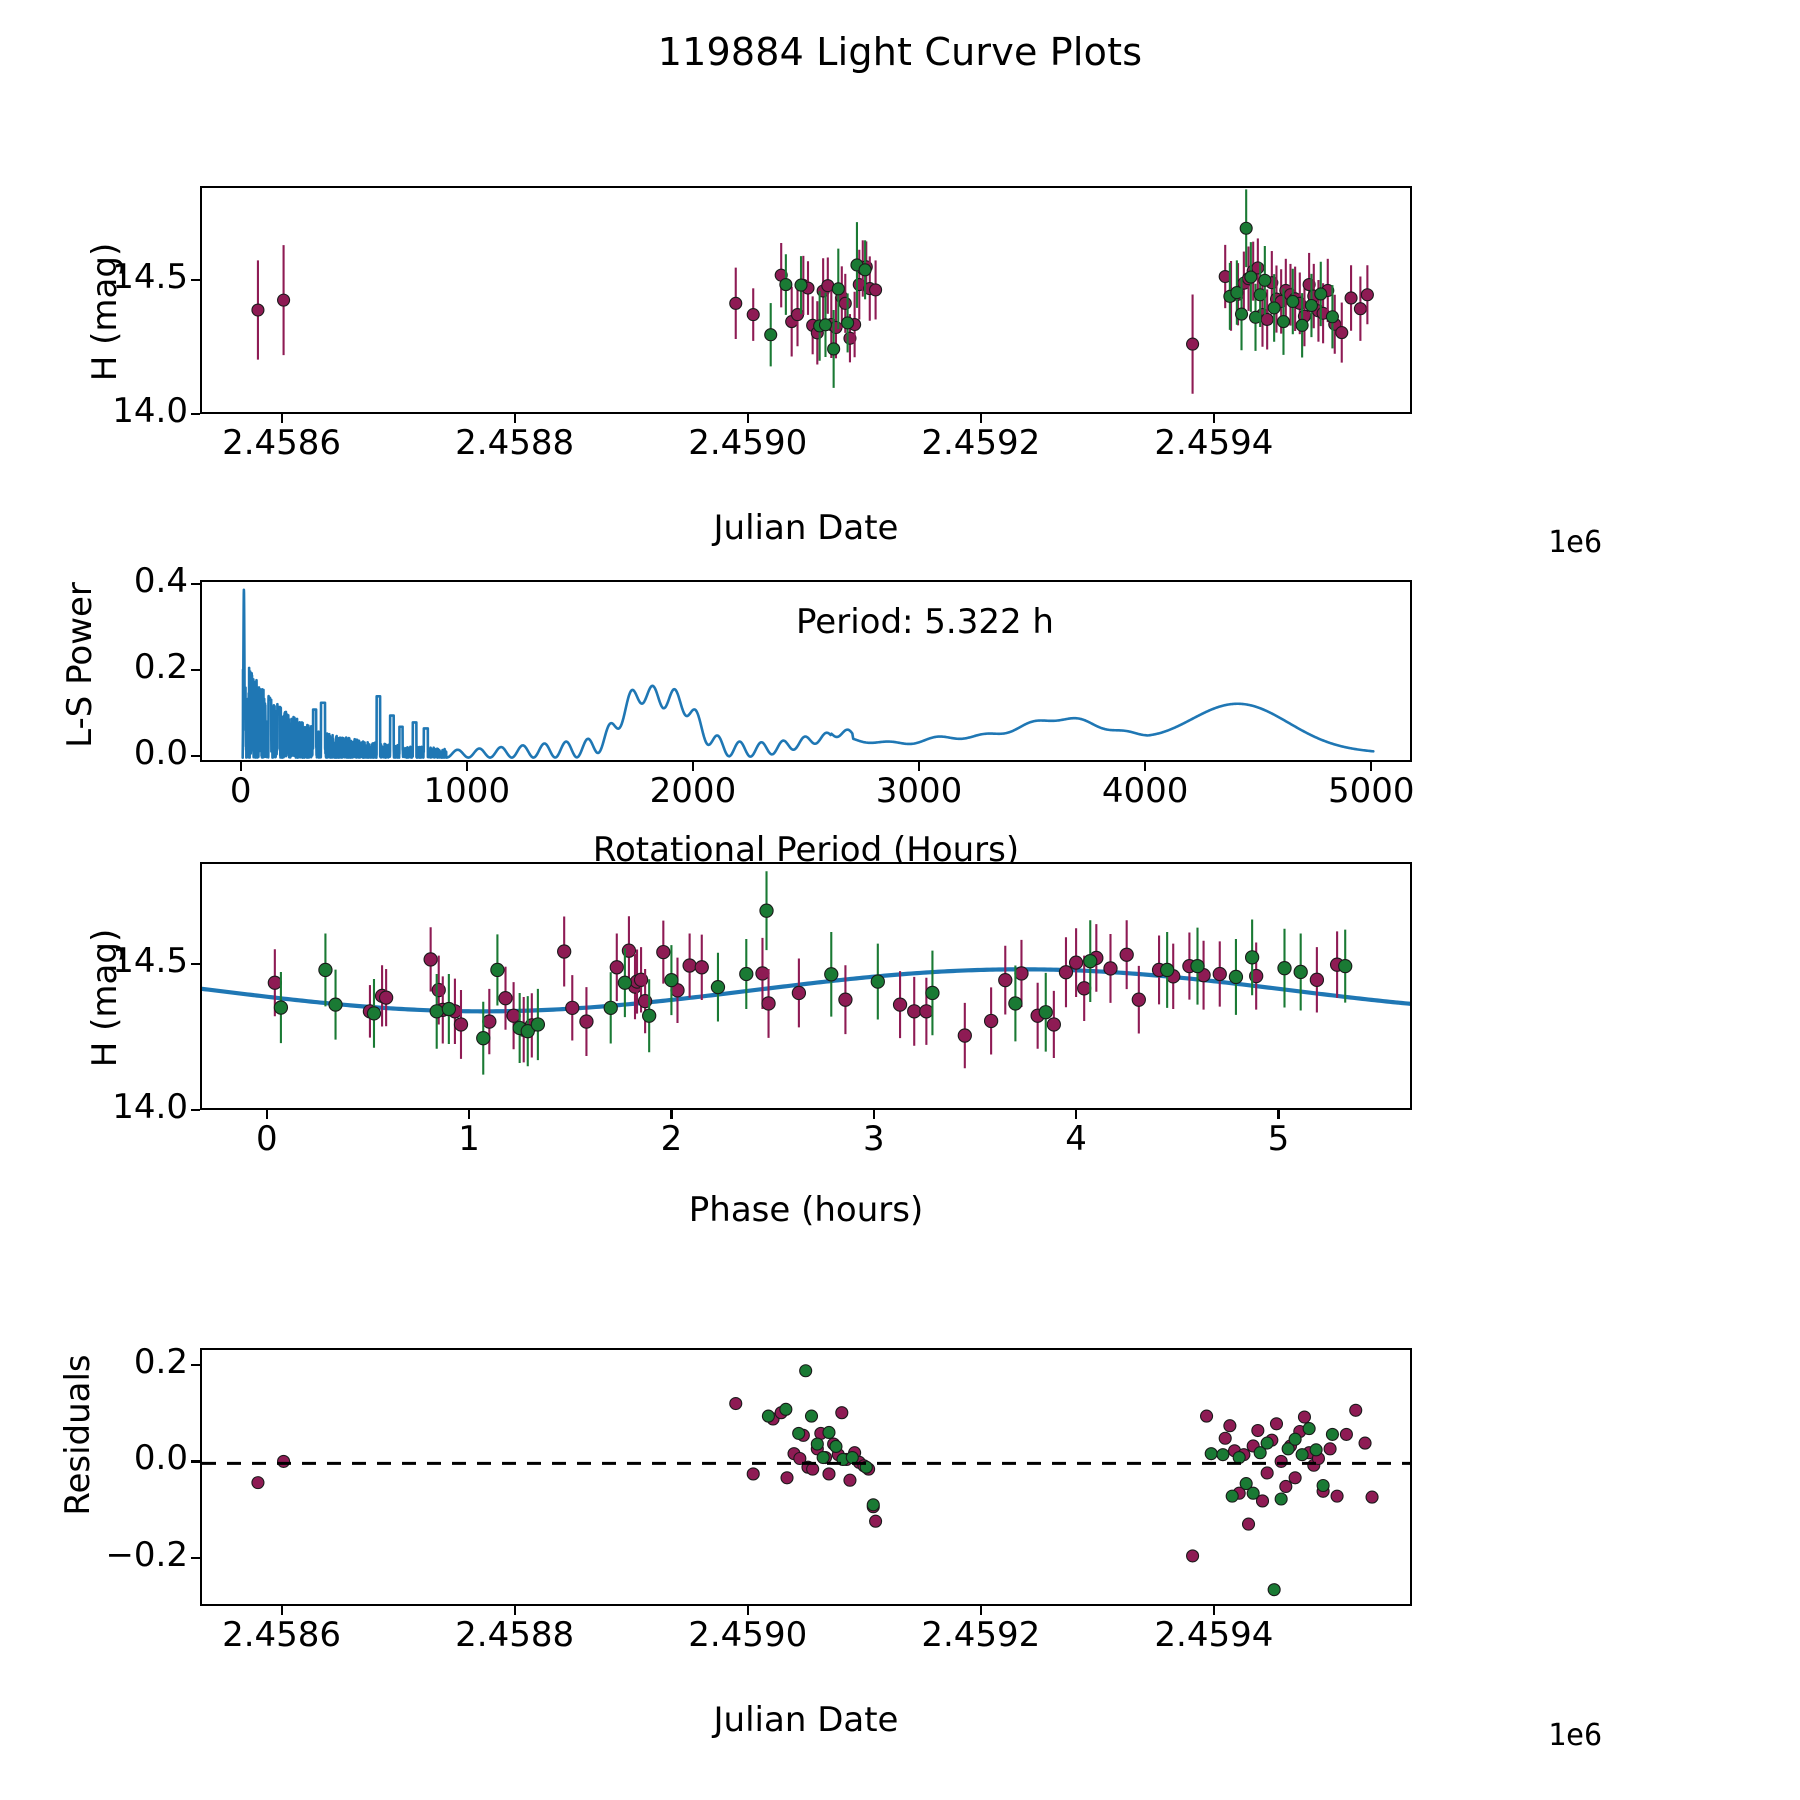 Image resolution: width=1800 pixels, height=1800 pixels. I want to click on phase-xlabel: Phase (hours), so click(806, 1210).